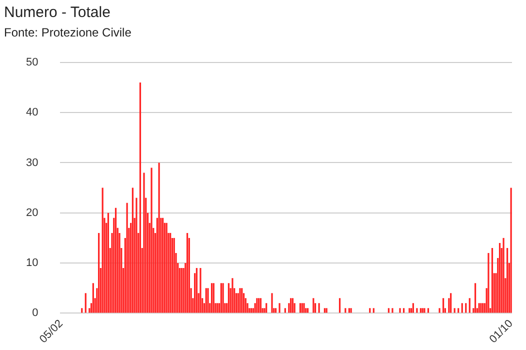  Describe the element at coordinates (32, 162) in the screenshot. I see `y-tick-label: 30` at that location.